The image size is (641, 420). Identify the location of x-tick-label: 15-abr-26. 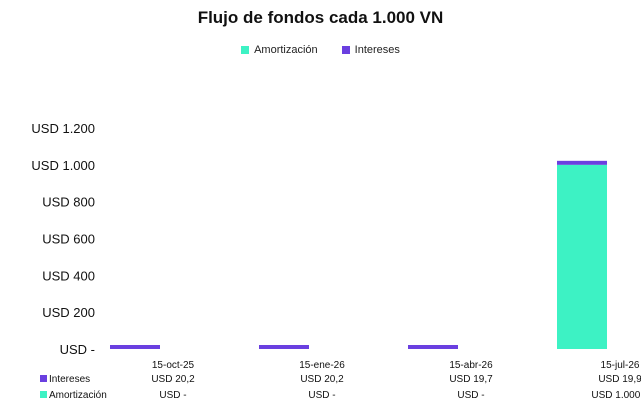
(471, 365).